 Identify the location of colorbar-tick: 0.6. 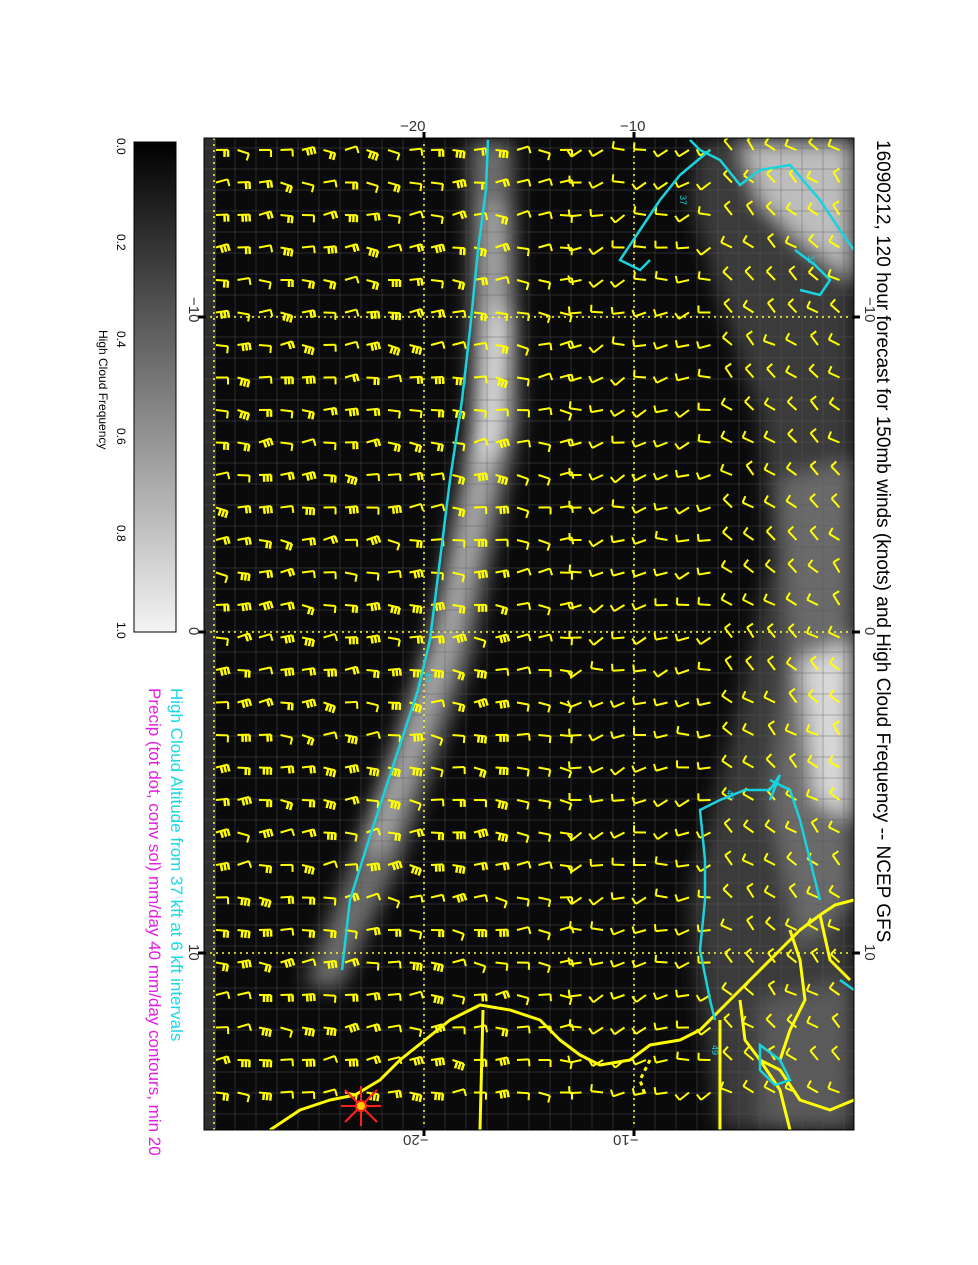
(121, 436).